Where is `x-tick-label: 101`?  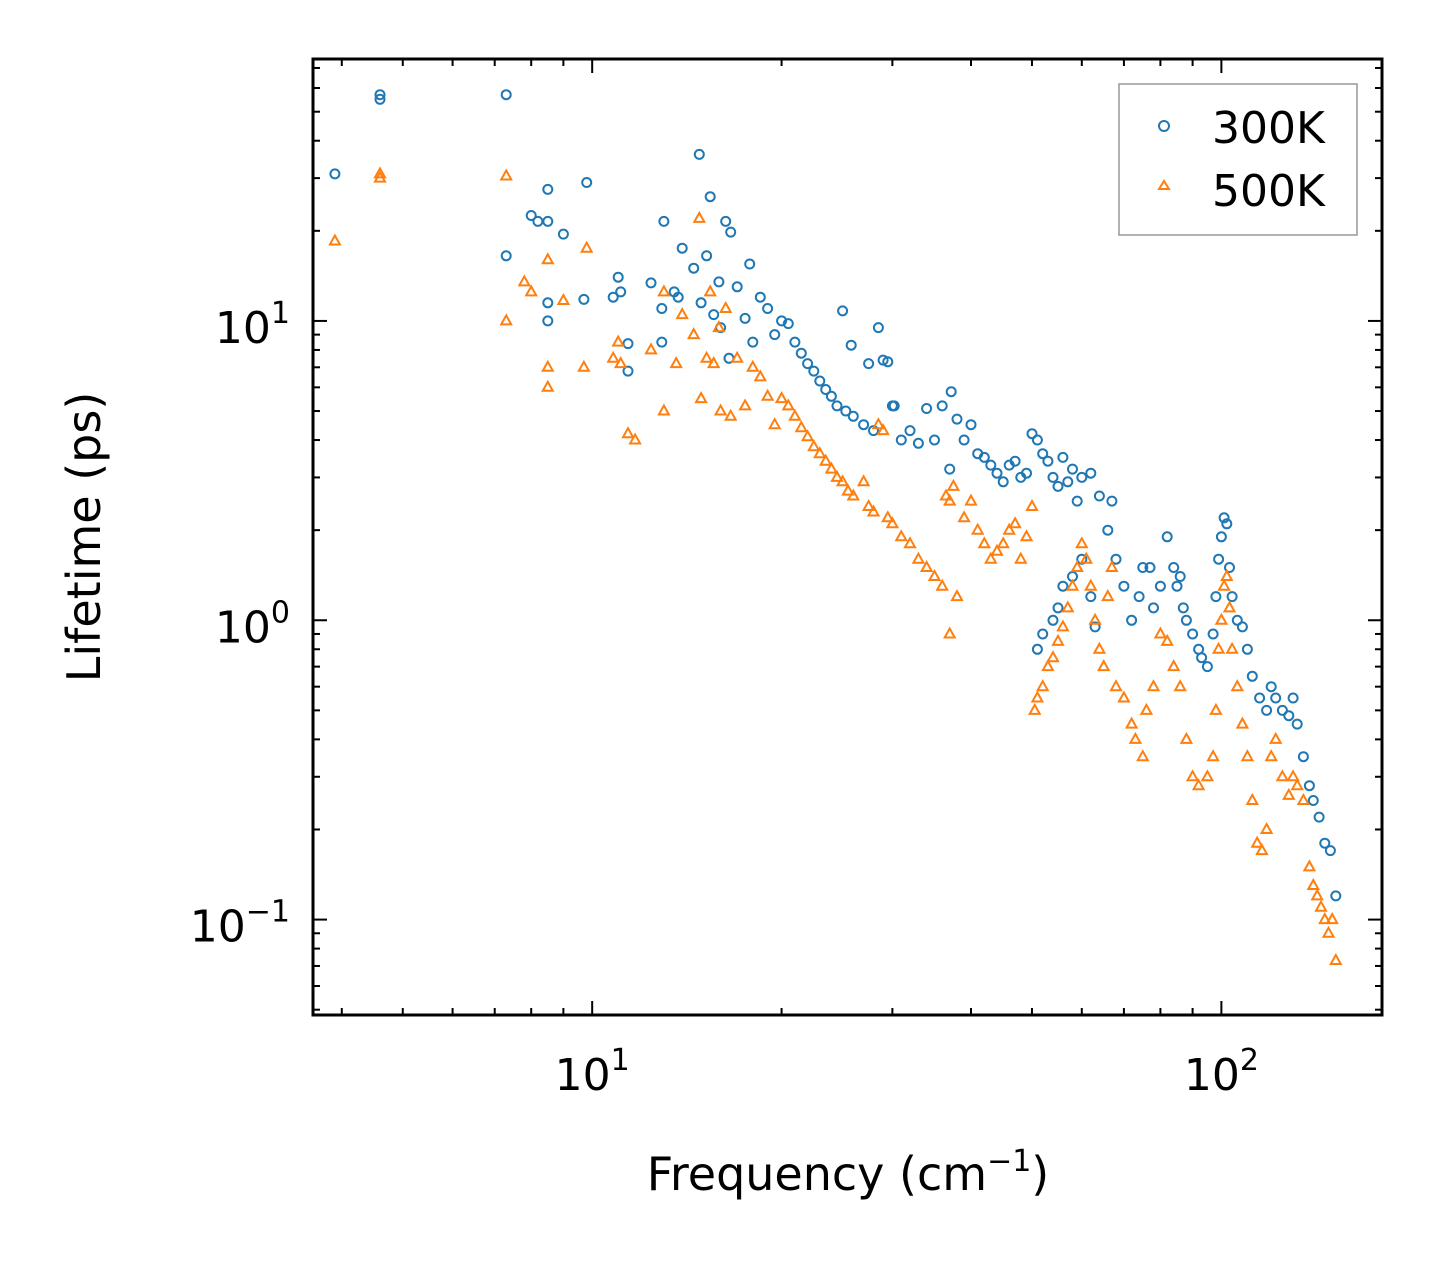
x-tick-label: 101 is located at coordinates (592, 1072).